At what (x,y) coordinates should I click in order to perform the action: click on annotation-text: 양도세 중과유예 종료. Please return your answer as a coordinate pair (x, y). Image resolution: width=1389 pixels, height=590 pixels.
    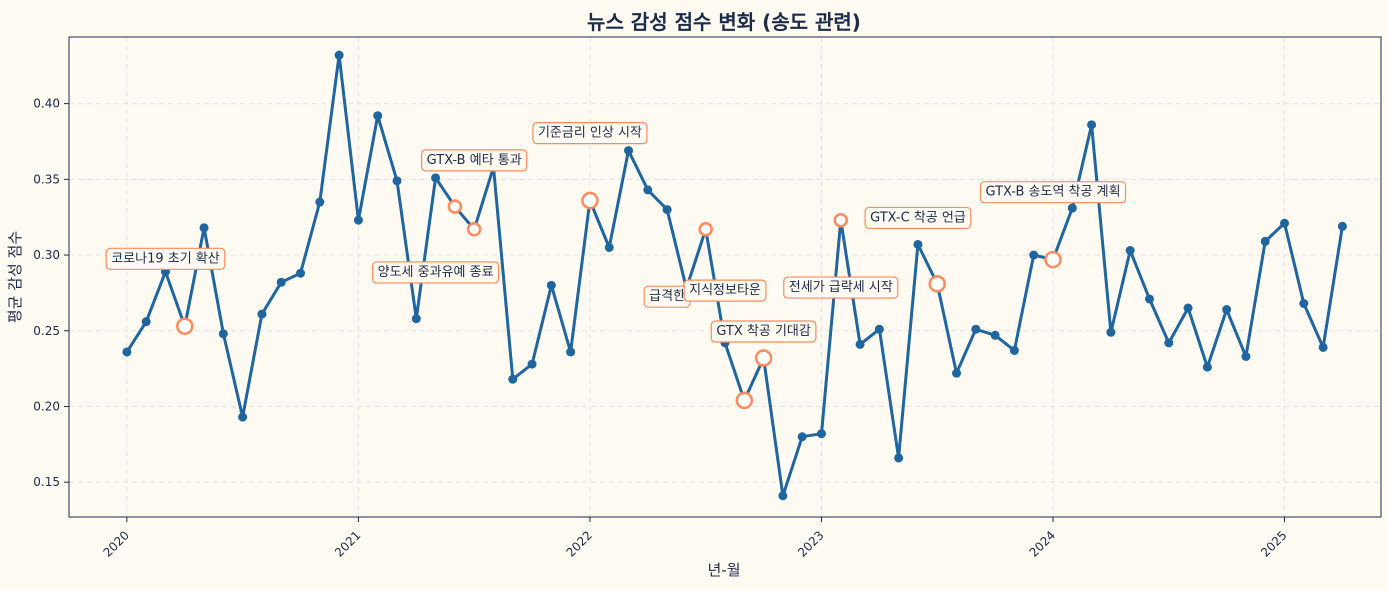
    Looking at the image, I should click on (436, 272).